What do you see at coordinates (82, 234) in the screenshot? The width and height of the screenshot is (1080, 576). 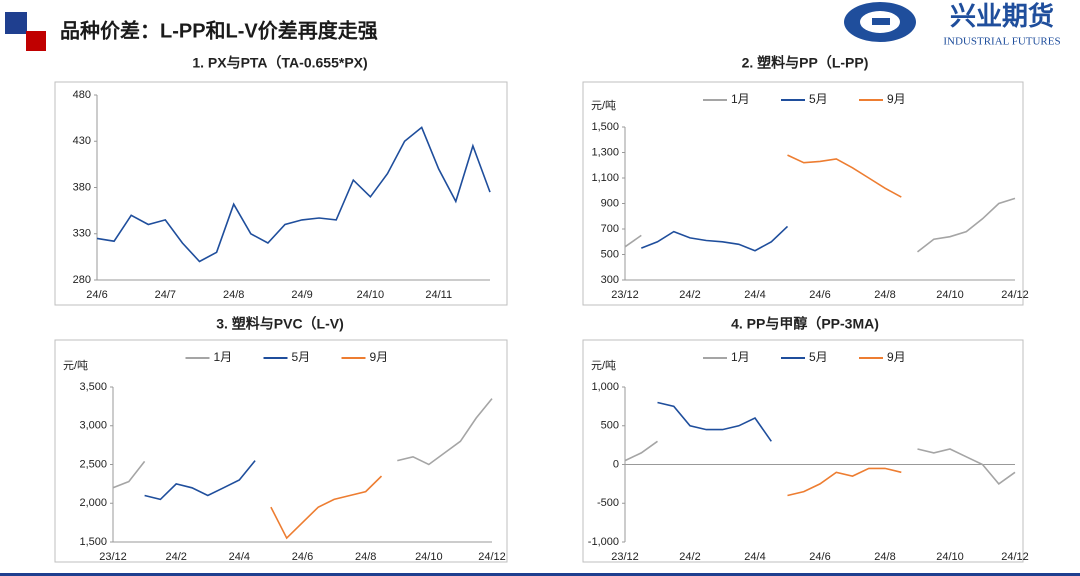 I see `y-tick-label: 330` at bounding box center [82, 234].